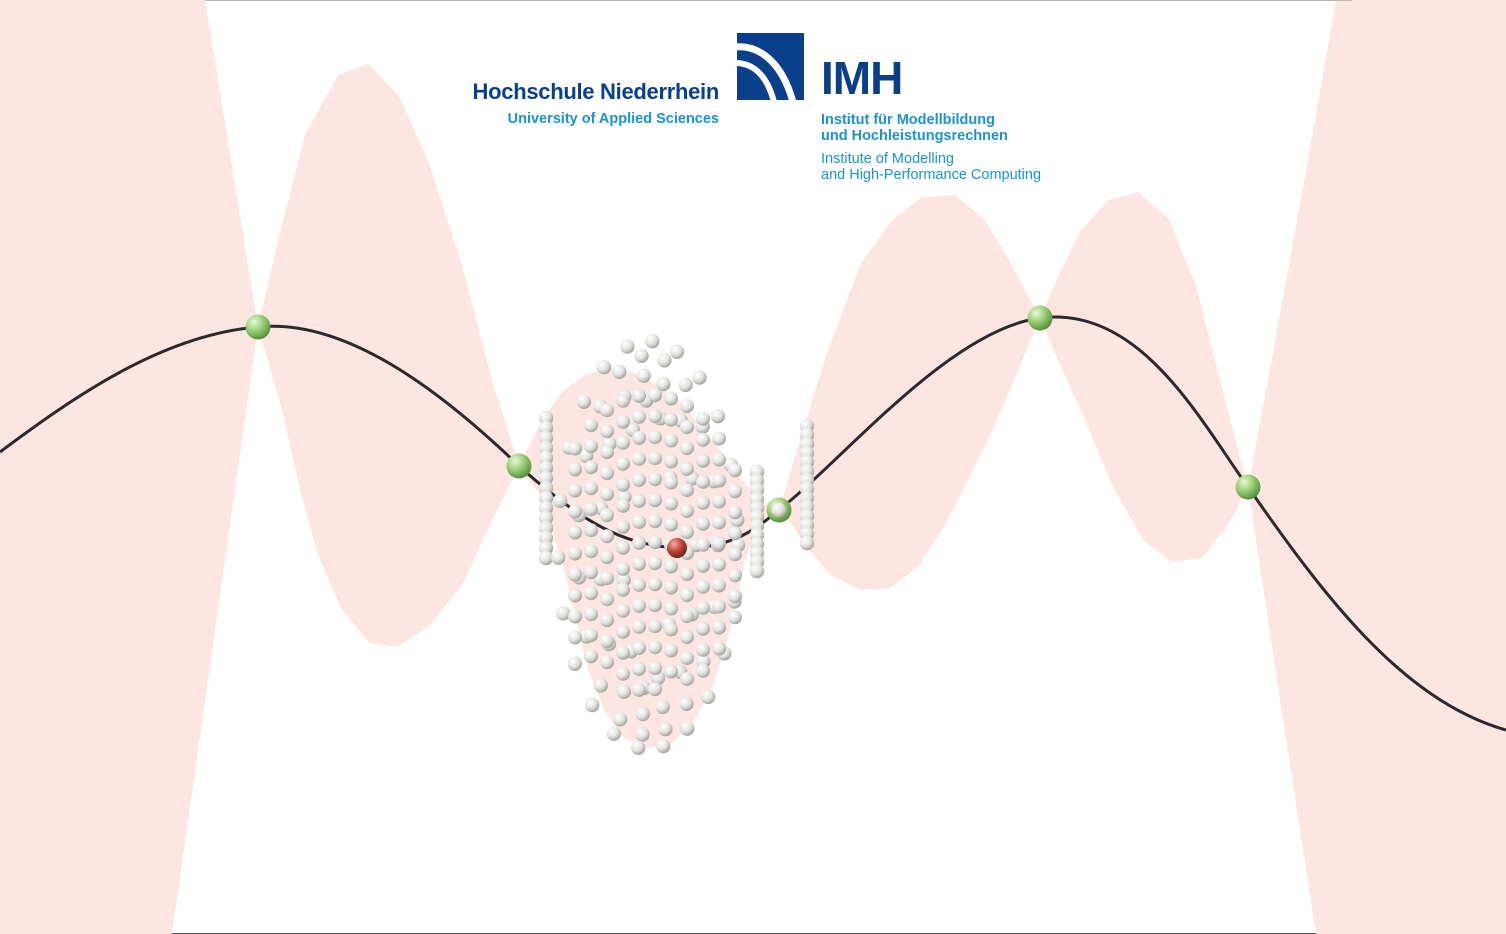 This screenshot has width=1506, height=934. What do you see at coordinates (258, 327) in the screenshot?
I see `observation-point` at bounding box center [258, 327].